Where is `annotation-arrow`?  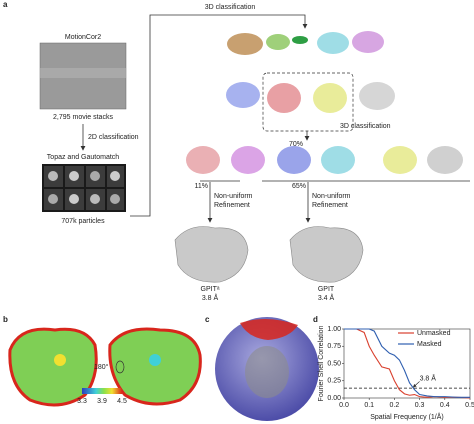
annotation-arrow is located at coordinates (416, 384).